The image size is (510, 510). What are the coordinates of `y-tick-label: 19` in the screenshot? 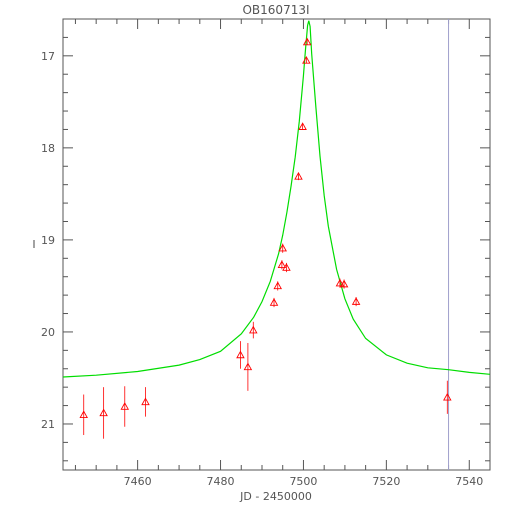 It's located at (48, 240).